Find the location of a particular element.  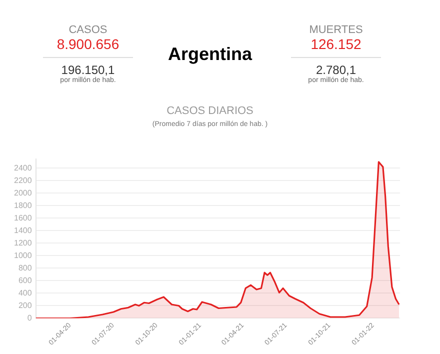

y-tick-label: 1800 is located at coordinates (23, 205).